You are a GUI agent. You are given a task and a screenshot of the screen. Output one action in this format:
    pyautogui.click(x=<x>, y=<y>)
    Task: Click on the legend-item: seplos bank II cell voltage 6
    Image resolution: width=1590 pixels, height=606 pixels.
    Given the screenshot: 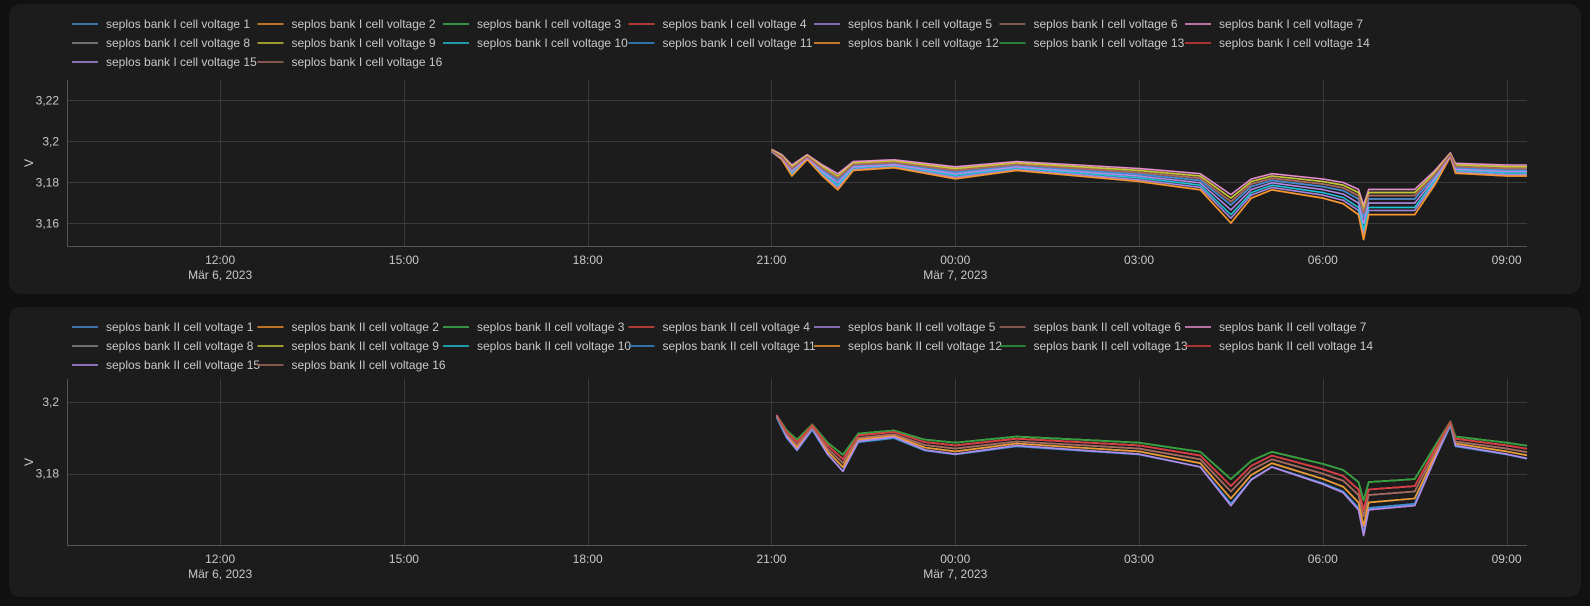 What is the action you would take?
    pyautogui.click(x=1090, y=327)
    